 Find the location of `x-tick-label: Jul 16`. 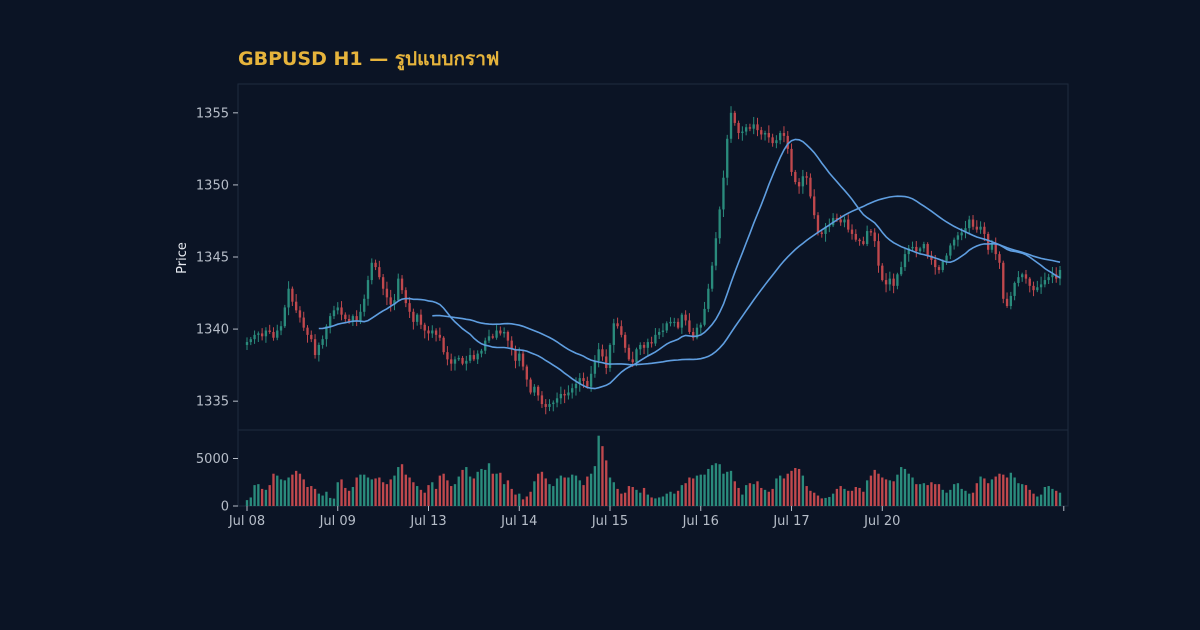

x-tick-label: Jul 16 is located at coordinates (700, 521).